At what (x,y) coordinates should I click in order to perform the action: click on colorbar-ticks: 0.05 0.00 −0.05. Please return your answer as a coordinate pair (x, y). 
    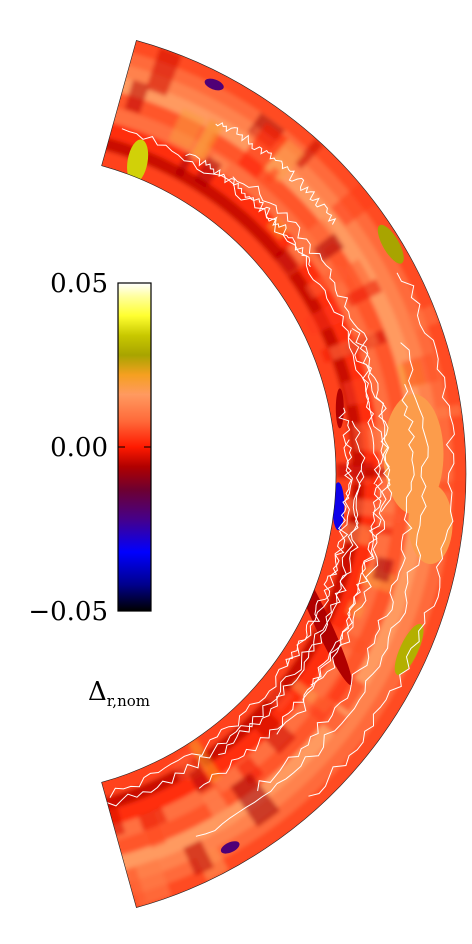
    Looking at the image, I should click on (89, 448).